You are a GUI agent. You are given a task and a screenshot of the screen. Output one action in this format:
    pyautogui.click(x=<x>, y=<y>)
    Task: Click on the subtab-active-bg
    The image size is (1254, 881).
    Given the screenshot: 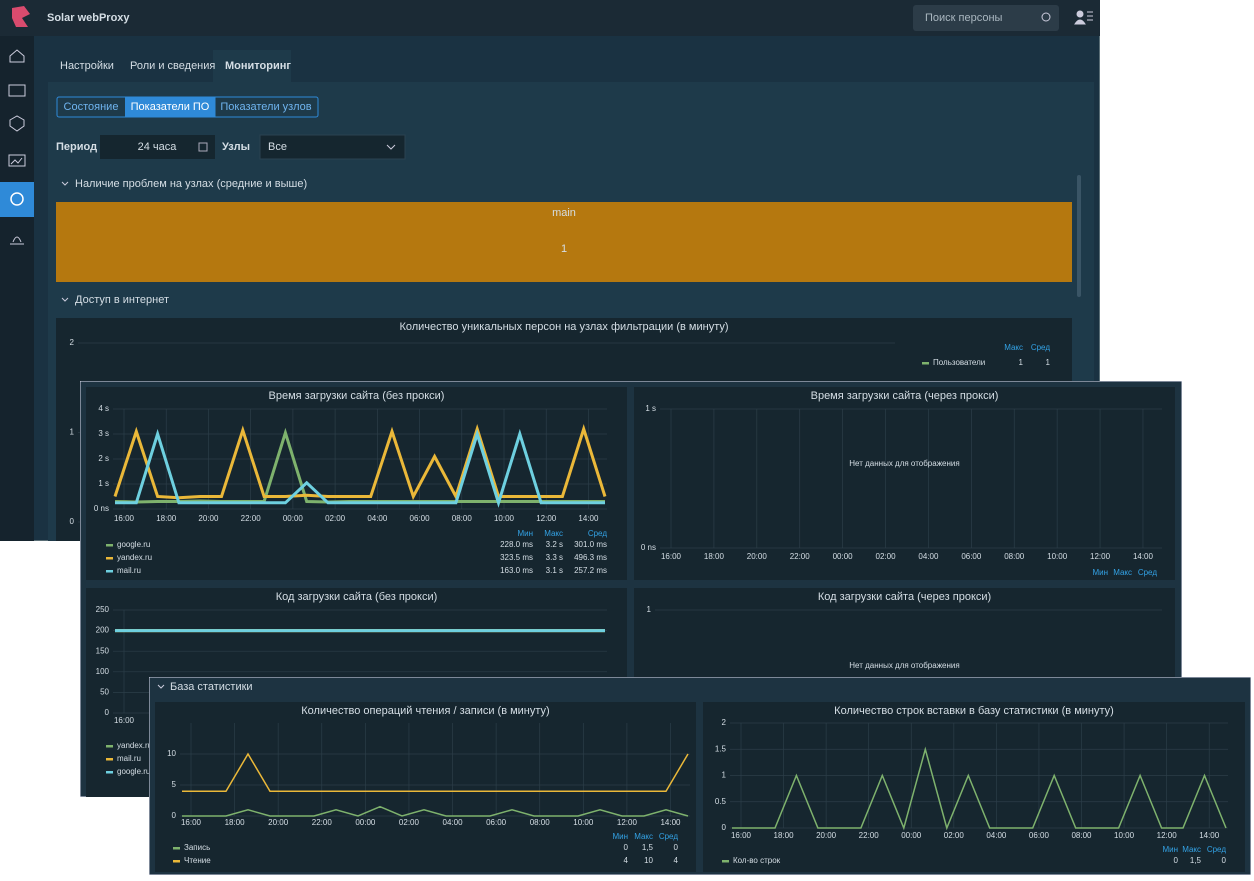 What is the action you would take?
    pyautogui.click(x=170, y=107)
    